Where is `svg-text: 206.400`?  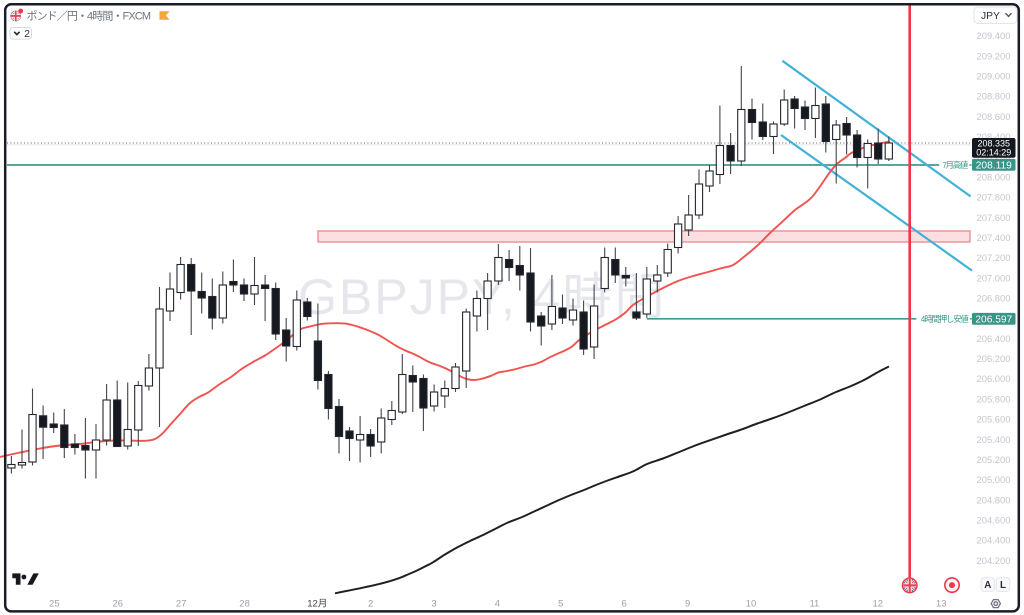
svg-text: 206.400 is located at coordinates (994, 338).